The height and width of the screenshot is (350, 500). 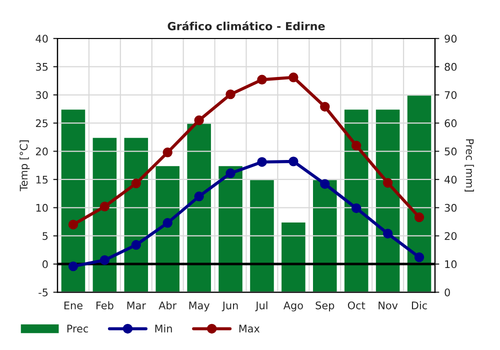 I want to click on x-tick-label: Jun, so click(x=230, y=307).